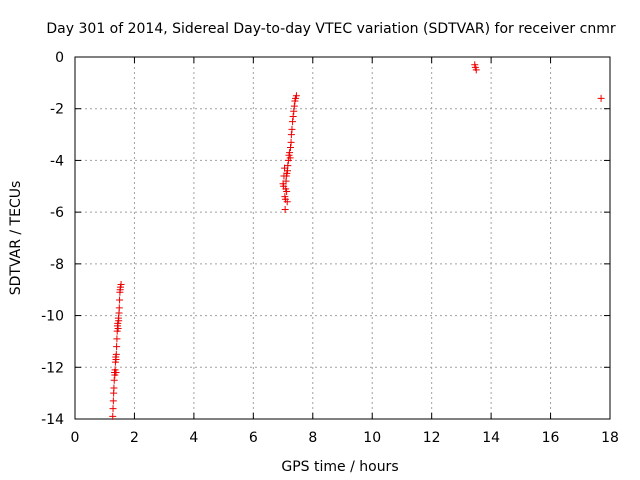  I want to click on x-tick-label: 18, so click(610, 438).